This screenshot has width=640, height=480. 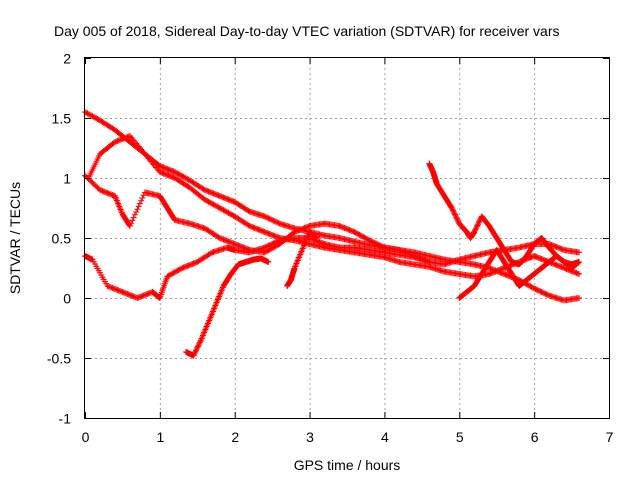 What do you see at coordinates (235, 437) in the screenshot?
I see `x-tick-label: 2` at bounding box center [235, 437].